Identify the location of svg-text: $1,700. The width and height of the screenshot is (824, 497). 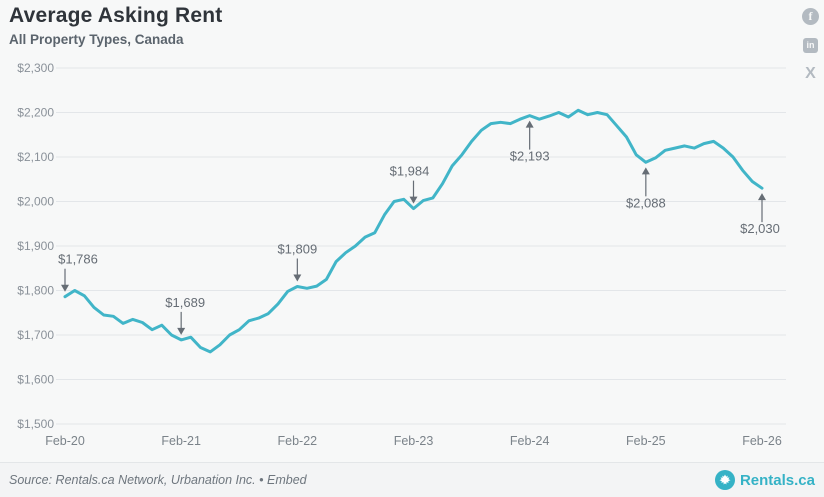
(35, 335).